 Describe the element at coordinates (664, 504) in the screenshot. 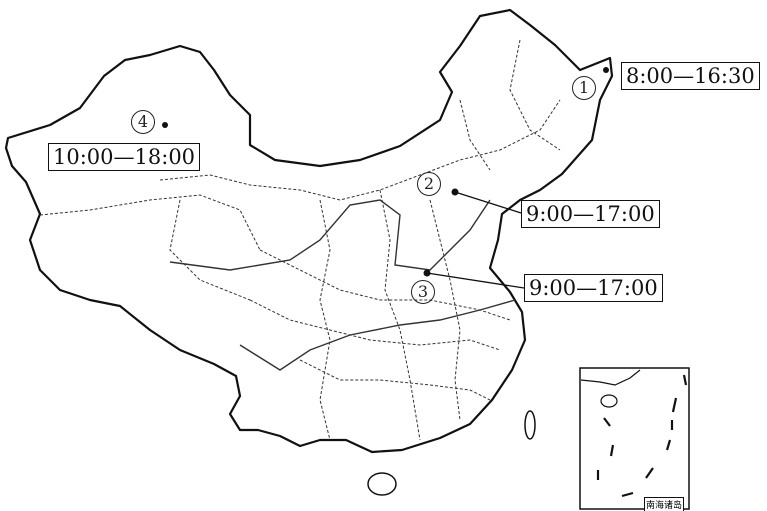

I see `inset-label: 南海诸岛` at that location.